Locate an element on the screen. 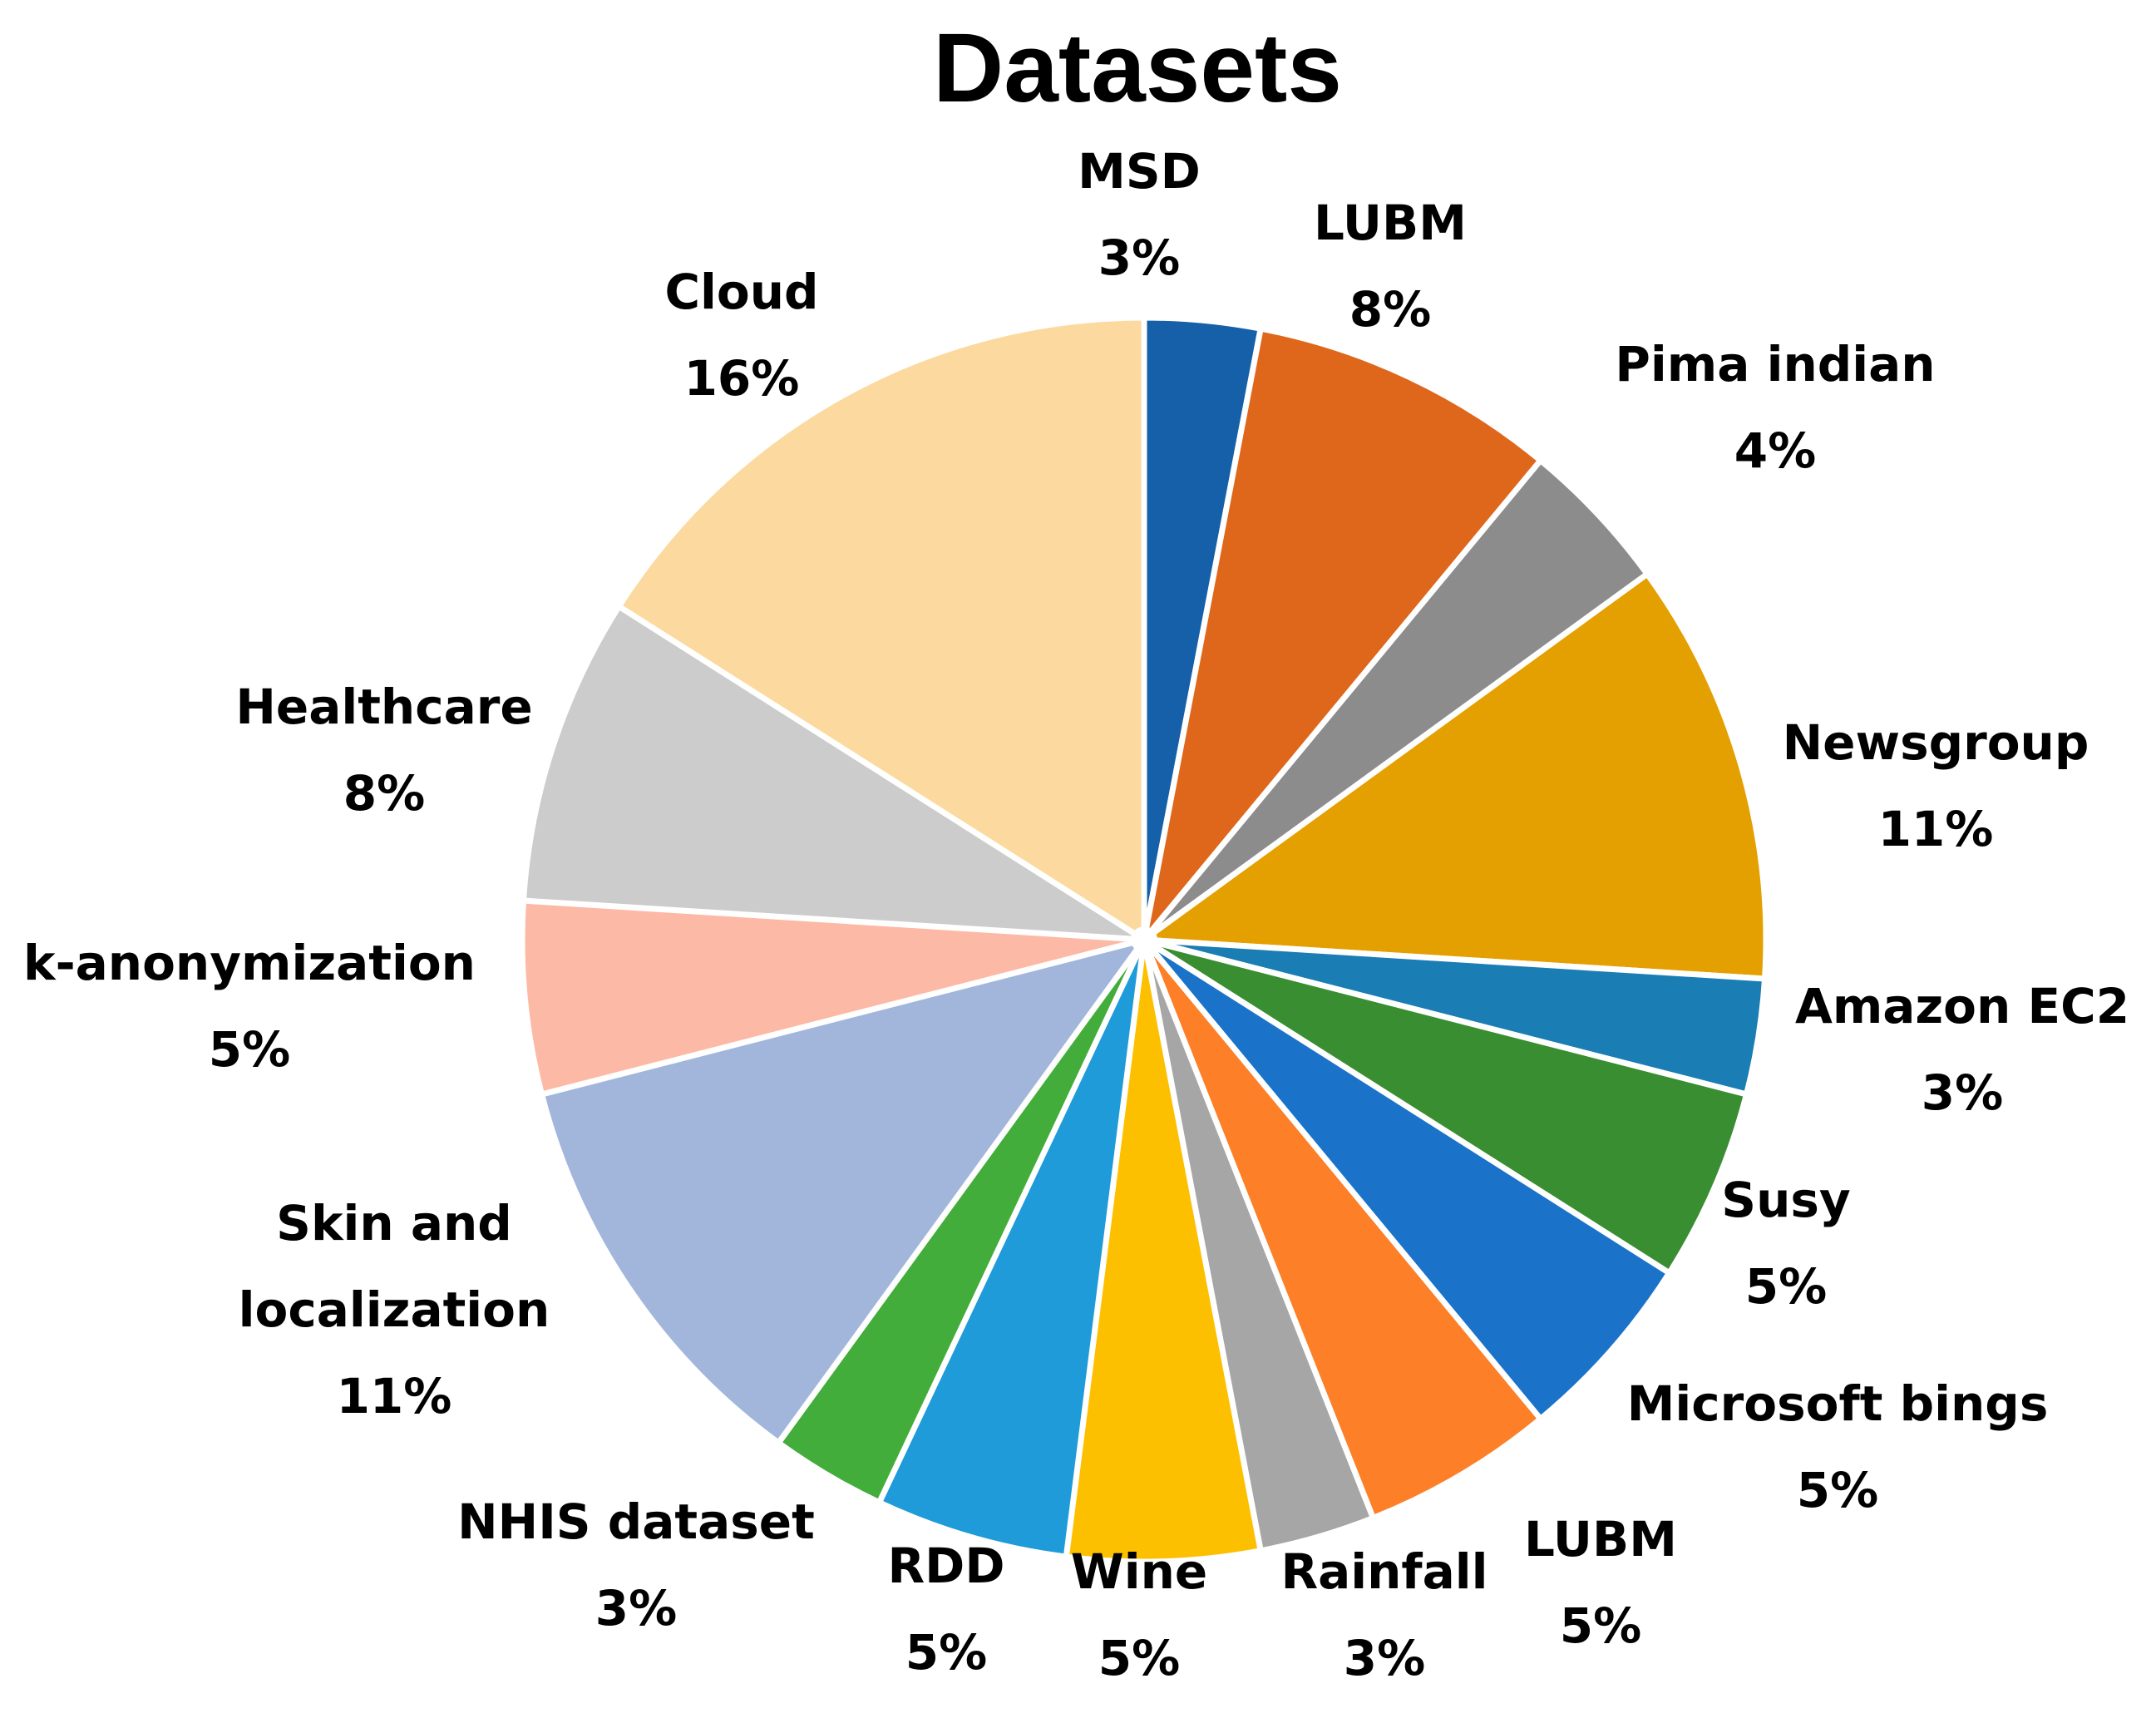 Image resolution: width=2156 pixels, height=1723 pixels. slice-label: Healthcare 8% is located at coordinates (383, 750).